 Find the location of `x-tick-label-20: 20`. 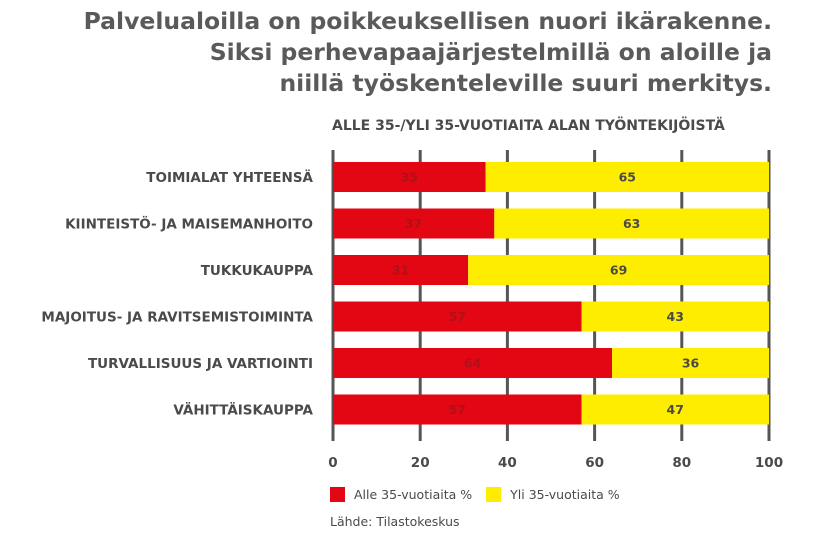

x-tick-label-20: 20 is located at coordinates (420, 463).